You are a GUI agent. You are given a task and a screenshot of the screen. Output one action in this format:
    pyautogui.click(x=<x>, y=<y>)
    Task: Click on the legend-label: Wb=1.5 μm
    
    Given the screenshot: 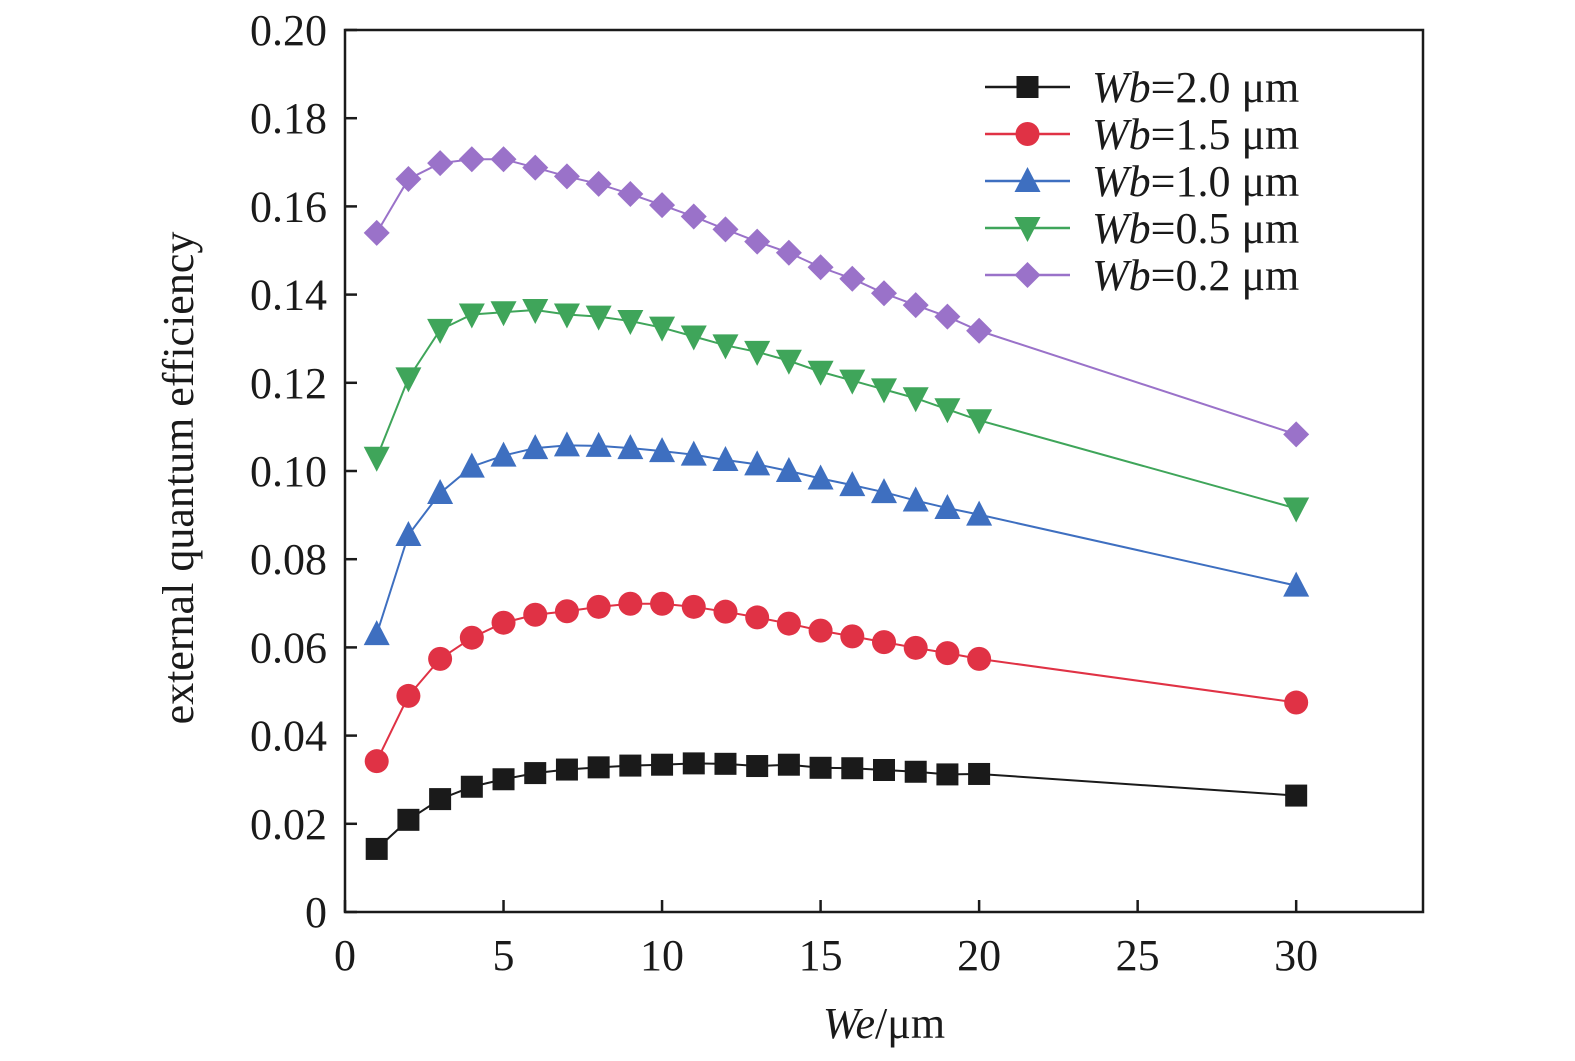 What is the action you would take?
    pyautogui.click(x=1195, y=134)
    